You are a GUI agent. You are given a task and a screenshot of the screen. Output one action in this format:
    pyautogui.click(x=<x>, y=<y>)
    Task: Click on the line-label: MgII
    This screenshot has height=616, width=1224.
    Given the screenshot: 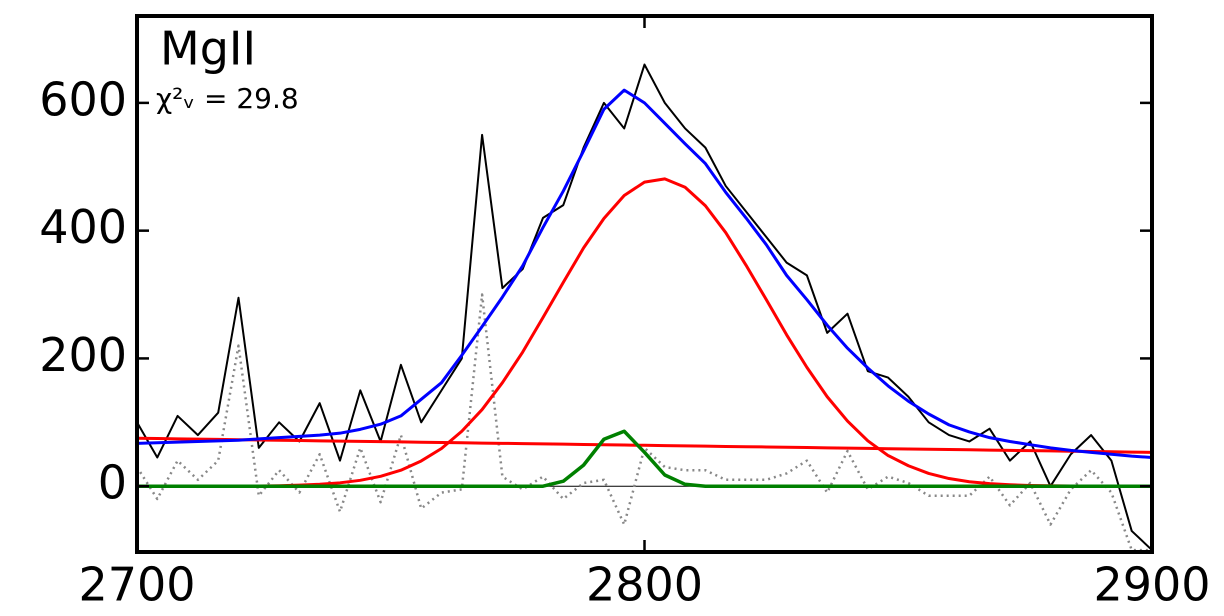 What is the action you would take?
    pyautogui.click(x=208, y=49)
    